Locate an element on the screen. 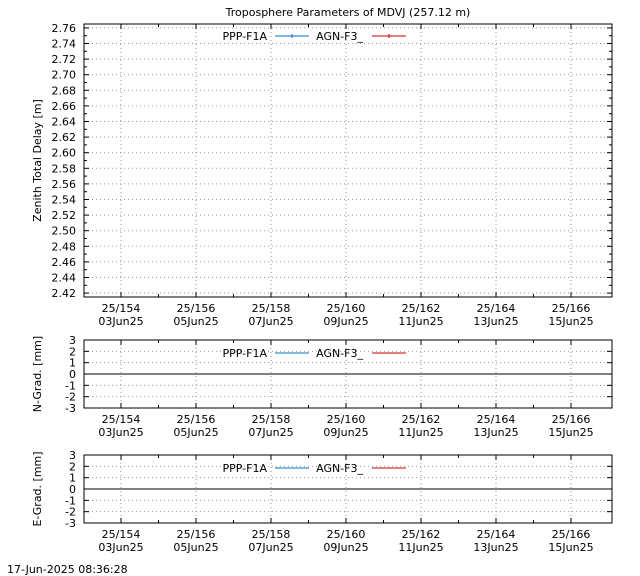 The height and width of the screenshot is (576, 640). y-tick-label: 2.62 is located at coordinates (64, 137).